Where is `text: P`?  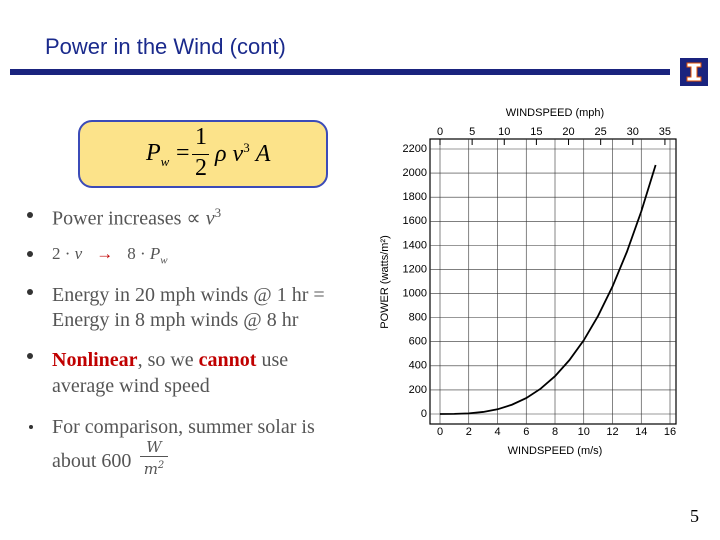 text: P is located at coordinates (155, 253).